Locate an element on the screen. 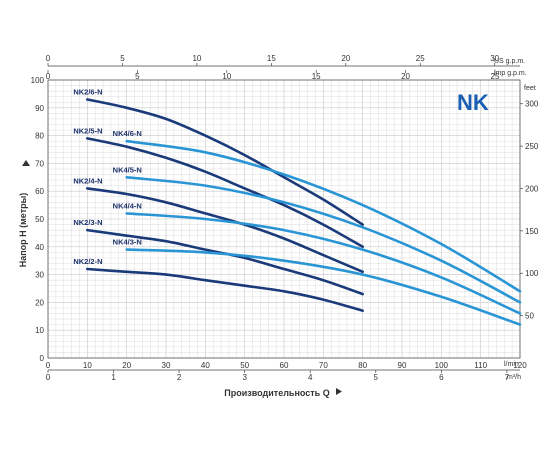  us-gpm-tick-label: 15 is located at coordinates (271, 58).